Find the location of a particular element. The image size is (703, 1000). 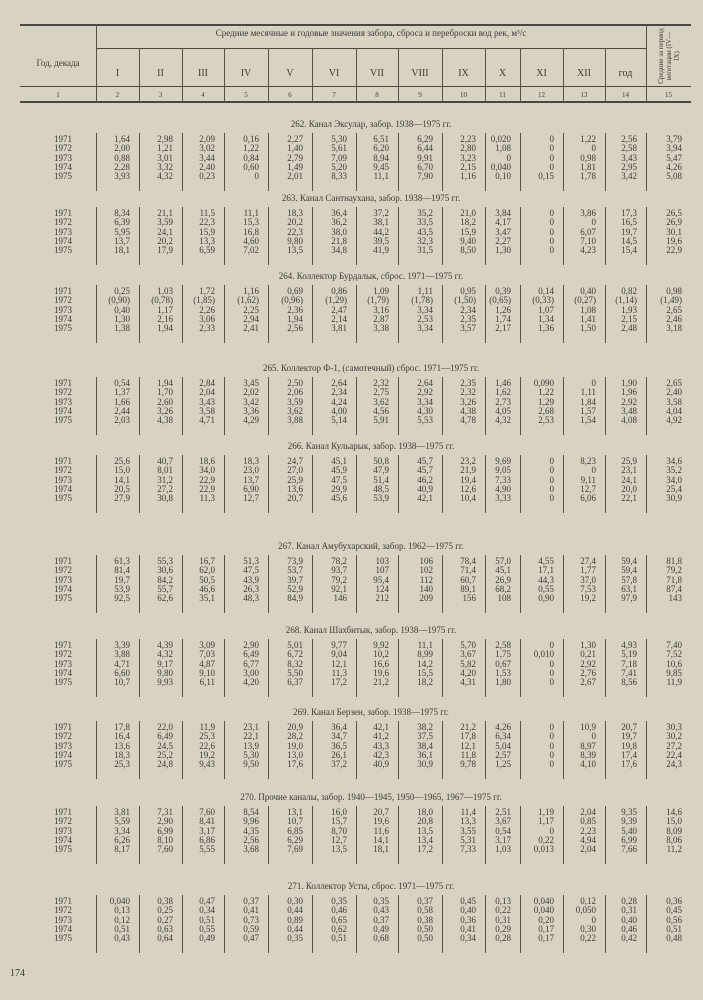

table-cell: 40,7 is located at coordinates (165, 461).